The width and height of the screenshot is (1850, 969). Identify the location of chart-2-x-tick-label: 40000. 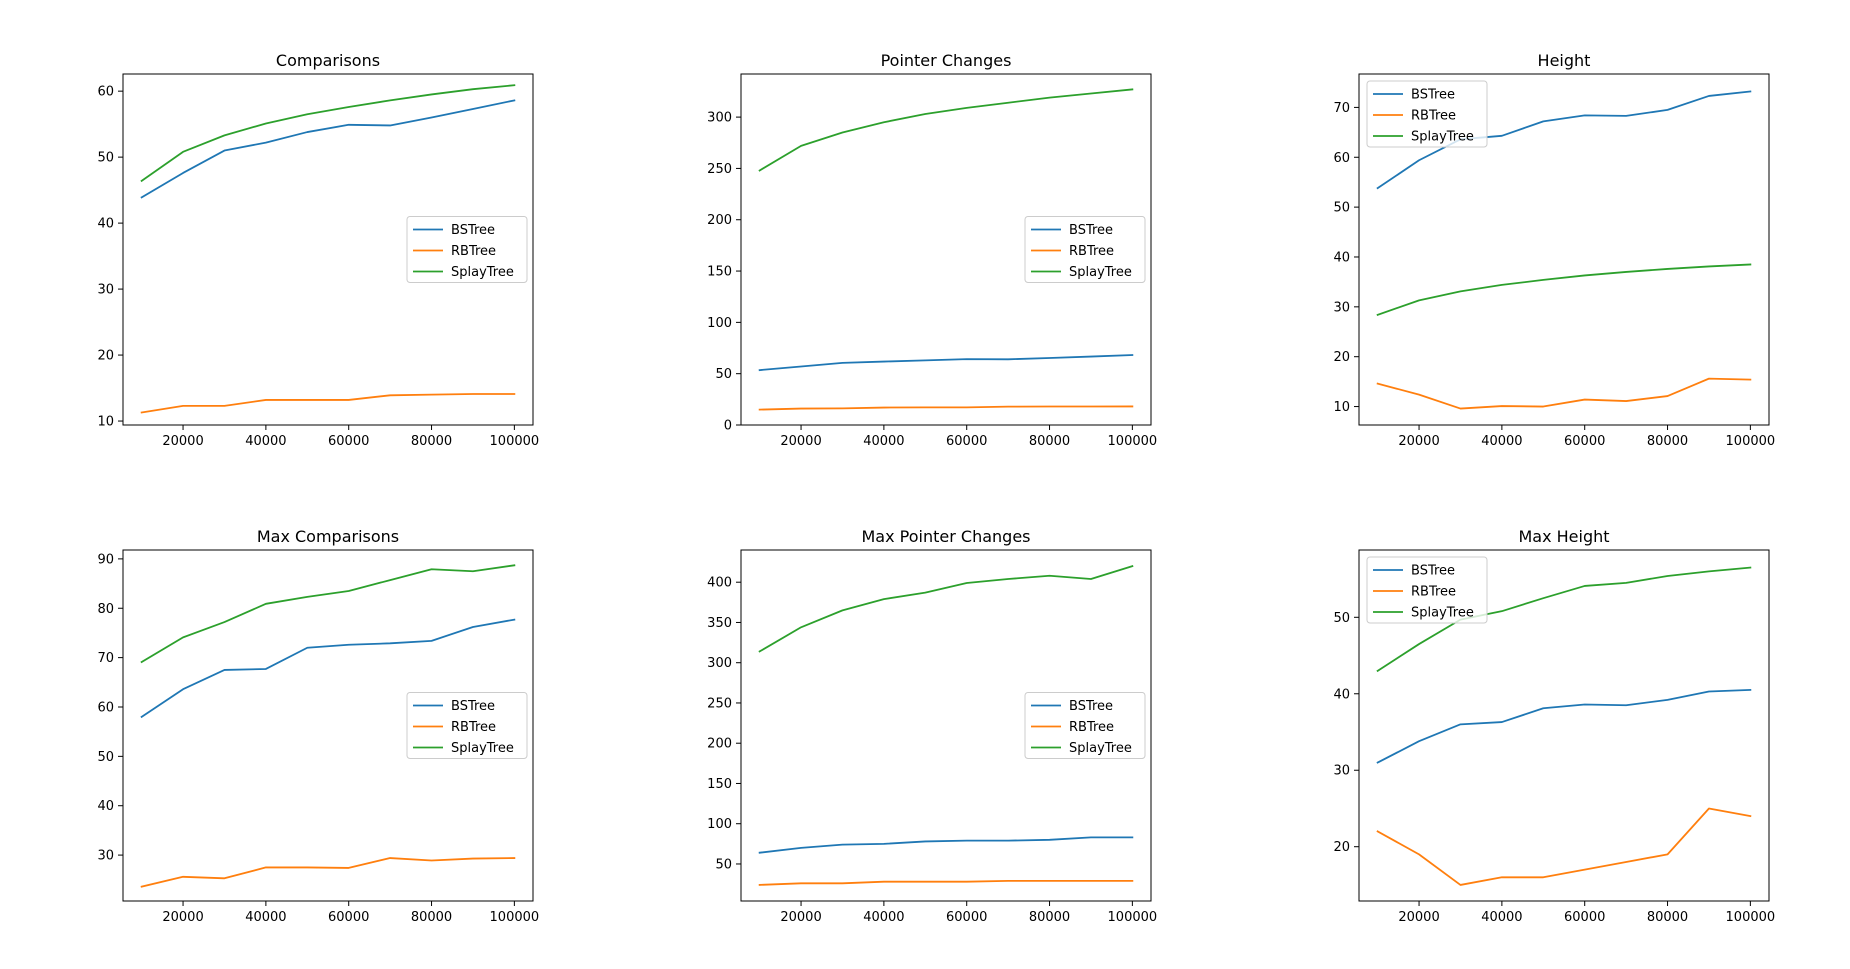
(883, 441).